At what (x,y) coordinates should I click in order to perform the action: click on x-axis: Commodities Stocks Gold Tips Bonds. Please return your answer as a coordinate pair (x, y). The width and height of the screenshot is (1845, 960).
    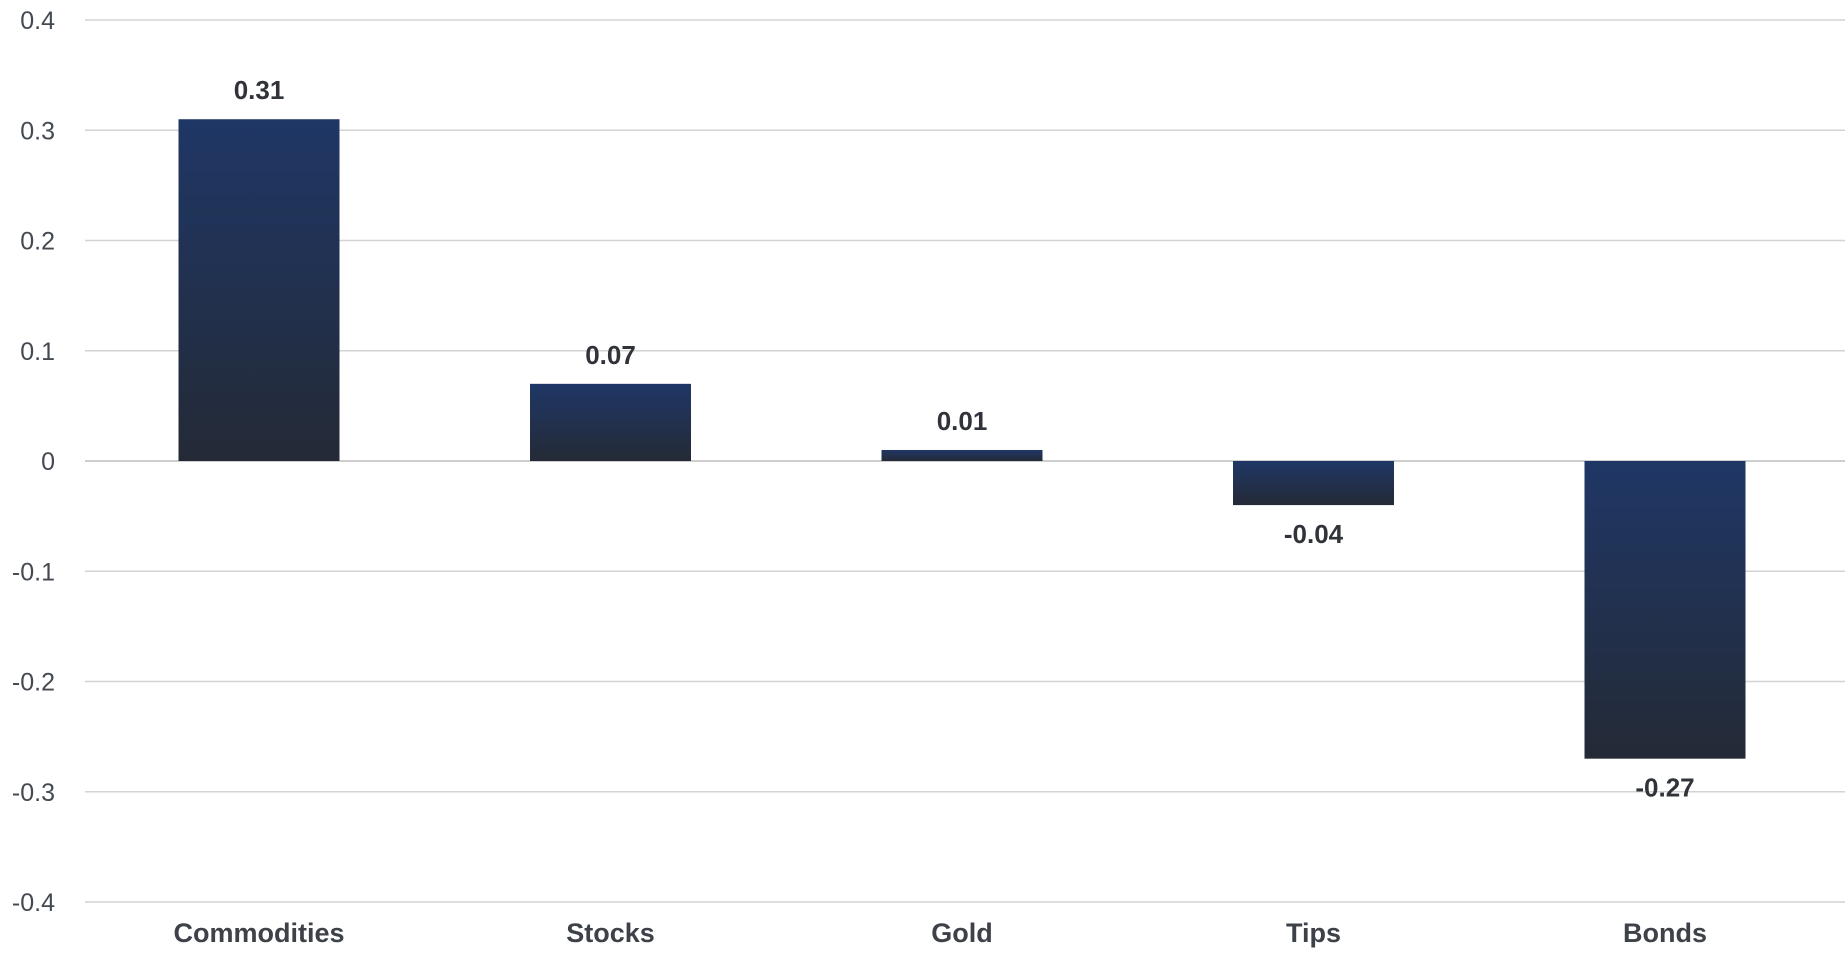
    Looking at the image, I should click on (940, 933).